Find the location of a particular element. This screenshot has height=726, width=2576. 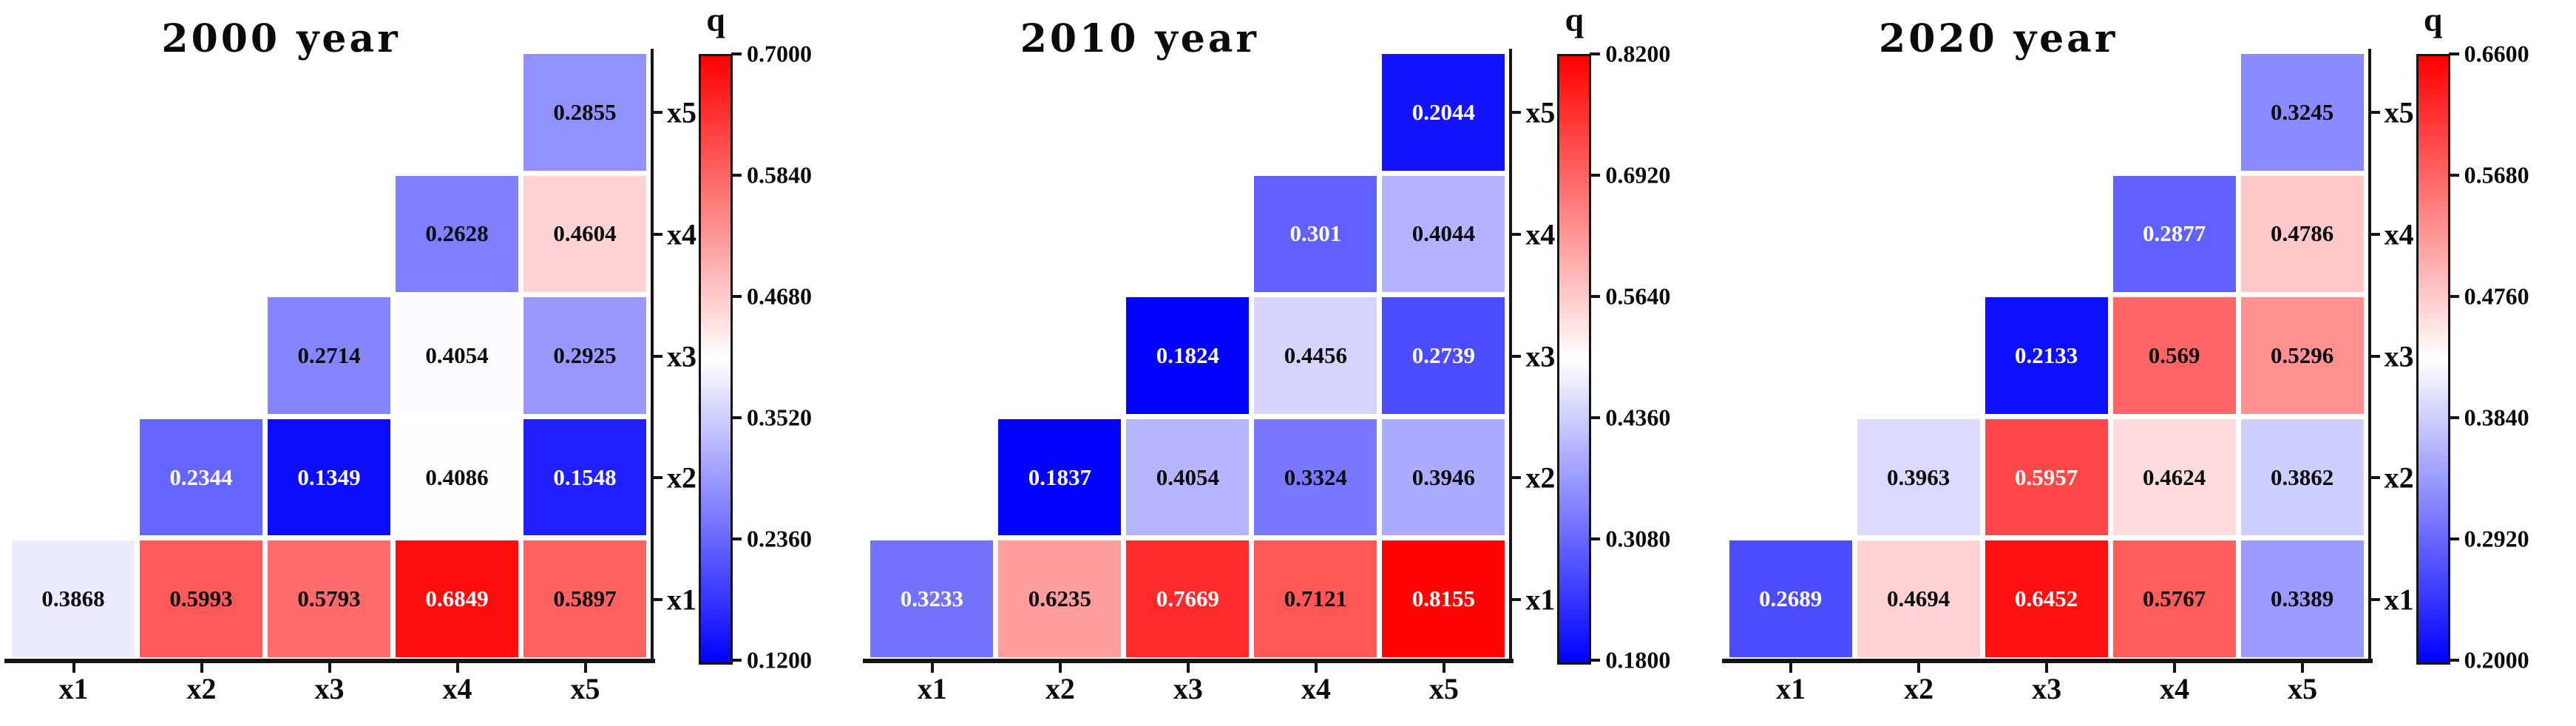

heatmap-cell: 0.2925 is located at coordinates (584, 355).